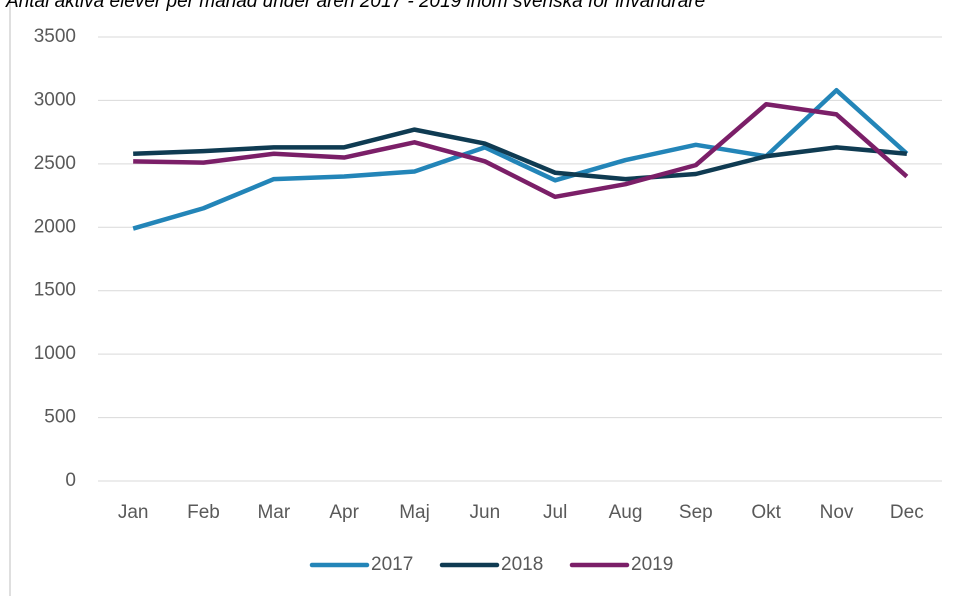  I want to click on x-tick-label: Aug, so click(626, 512).